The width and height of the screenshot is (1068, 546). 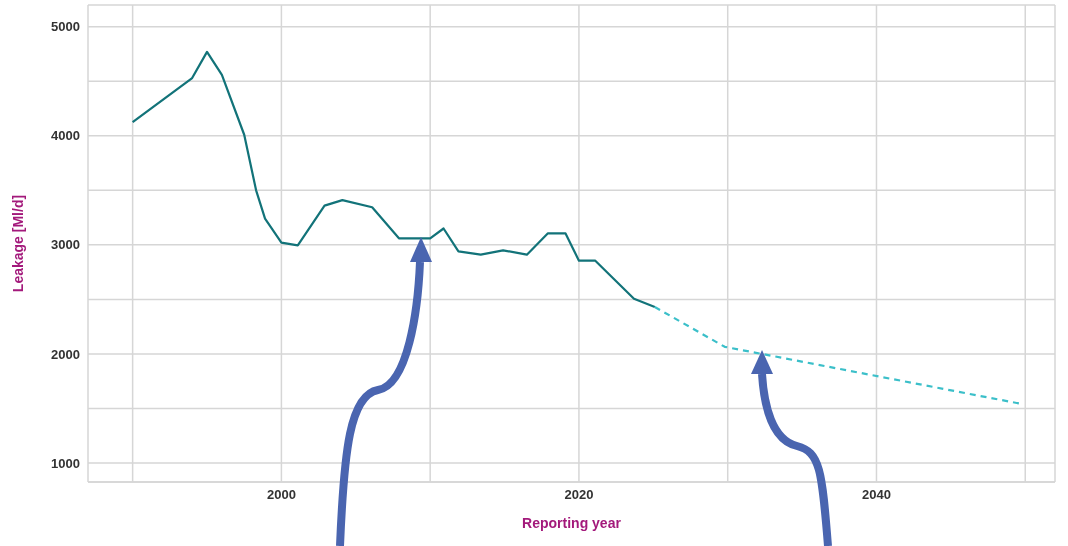 I want to click on line-series, so click(x=837, y=355).